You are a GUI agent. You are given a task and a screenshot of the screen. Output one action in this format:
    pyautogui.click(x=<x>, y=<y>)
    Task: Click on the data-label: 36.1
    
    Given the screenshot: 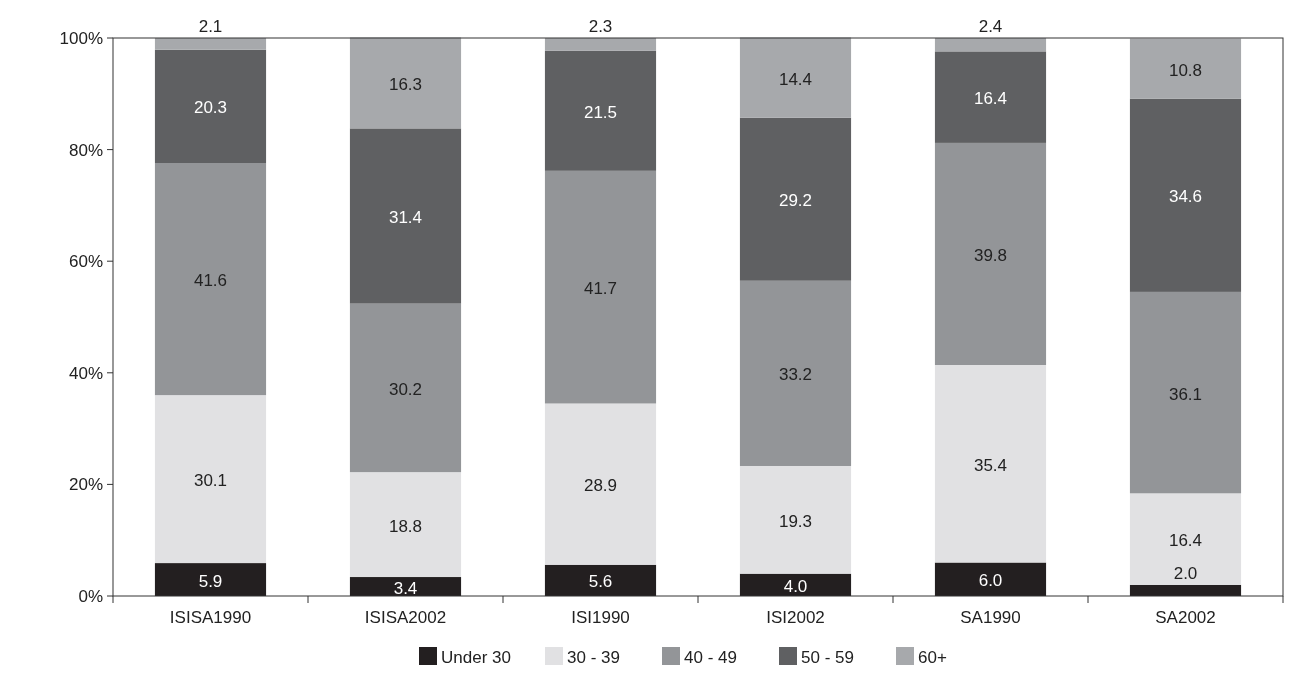 What is the action you would take?
    pyautogui.click(x=1185, y=394)
    